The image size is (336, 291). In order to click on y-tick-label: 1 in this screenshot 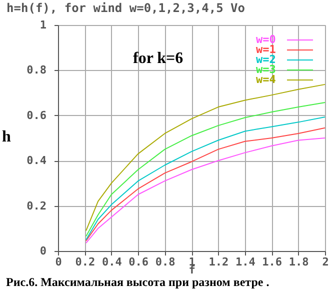, I will do `click(43, 25)`.